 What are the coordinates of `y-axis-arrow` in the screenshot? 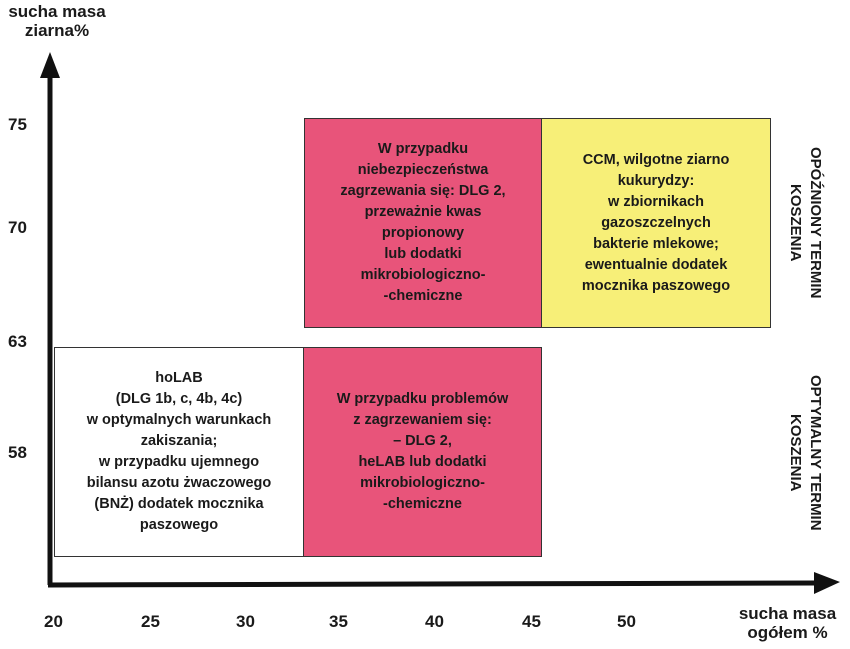 It's located at (50, 65).